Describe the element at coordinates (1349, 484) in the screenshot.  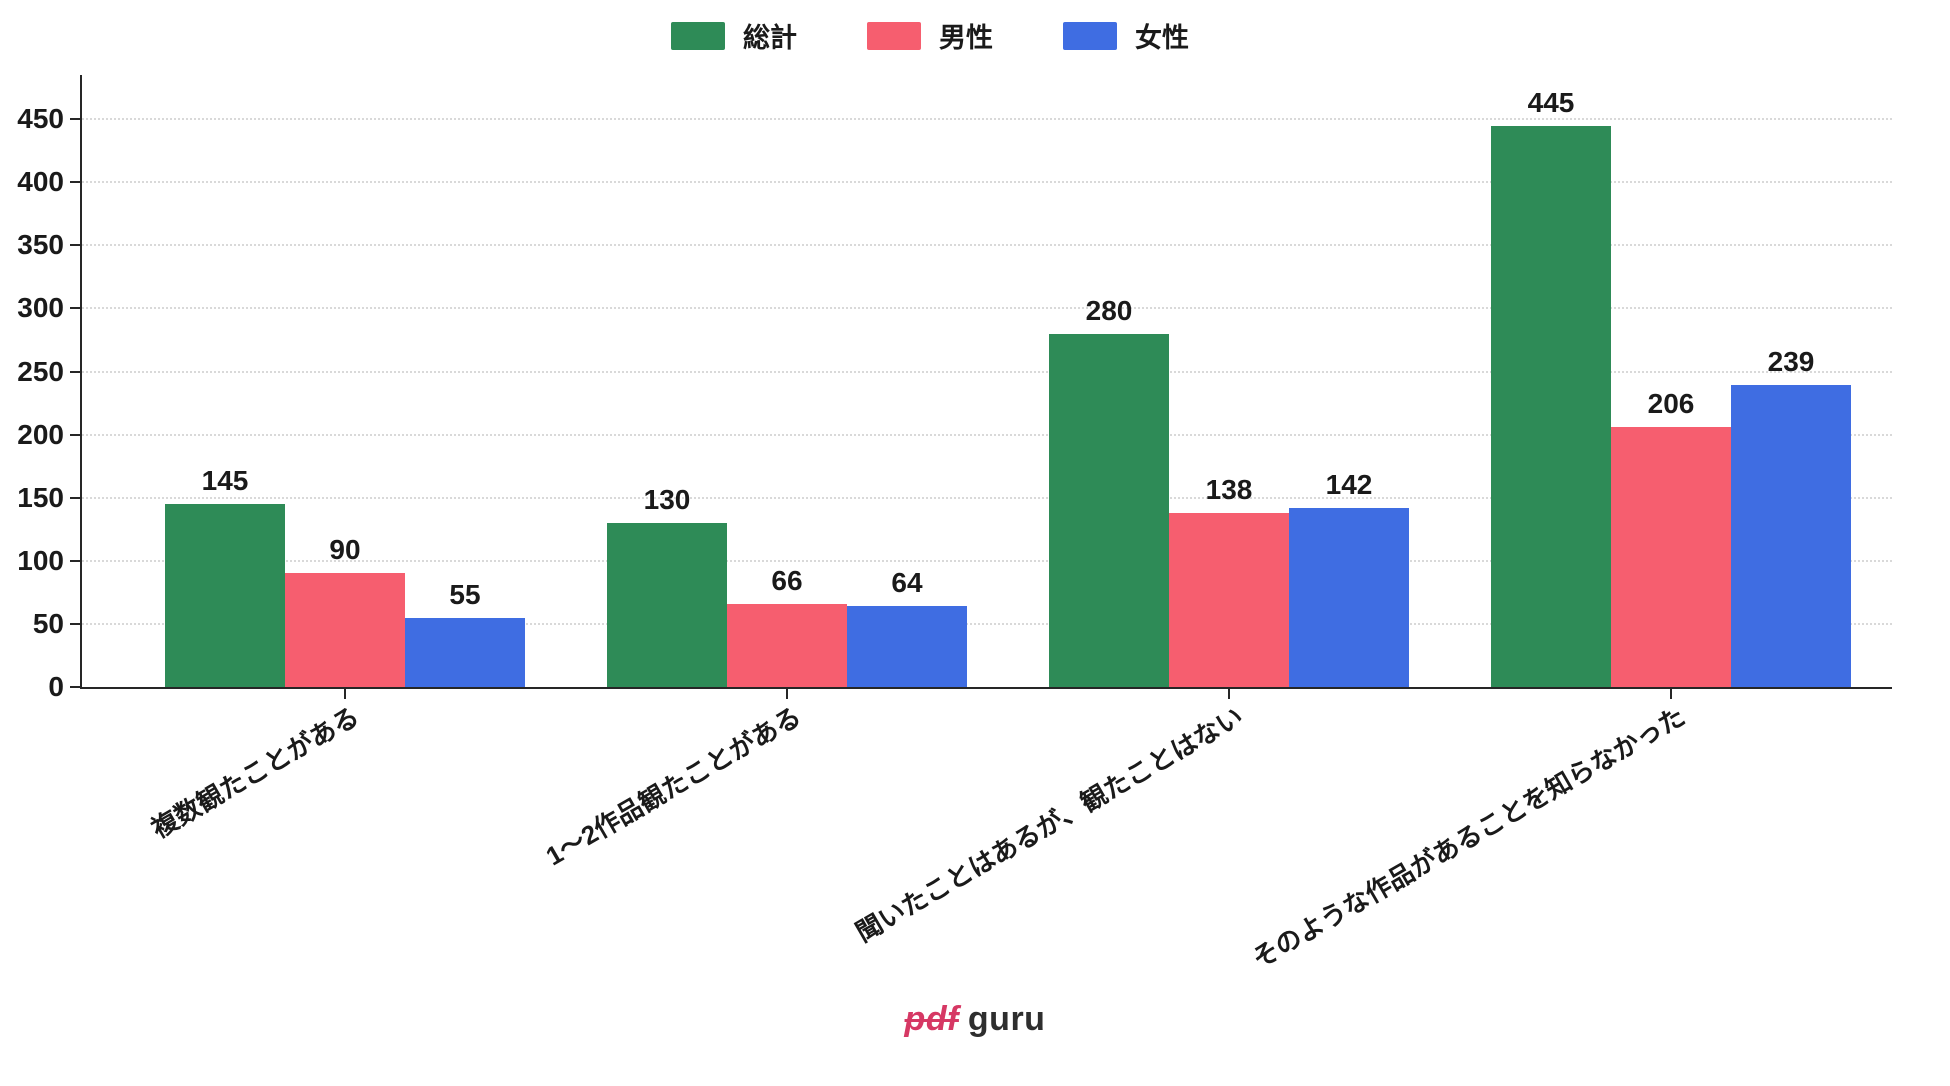
I see `bar-value-label: 142` at that location.